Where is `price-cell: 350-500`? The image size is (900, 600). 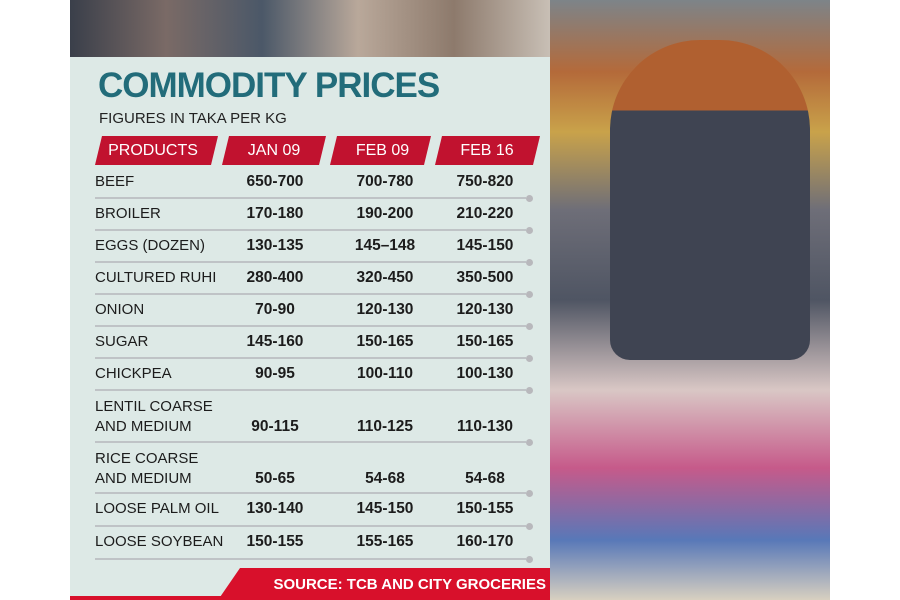
price-cell: 350-500 is located at coordinates (485, 277).